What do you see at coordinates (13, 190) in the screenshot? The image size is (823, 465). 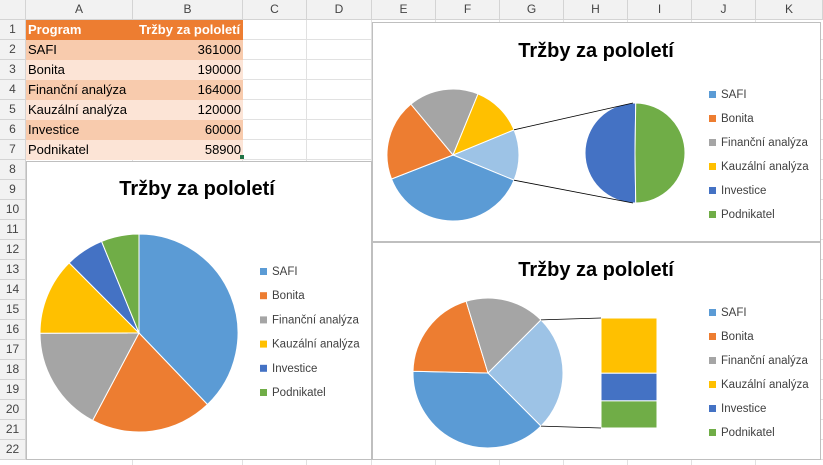 I see `row-header-9: 9` at bounding box center [13, 190].